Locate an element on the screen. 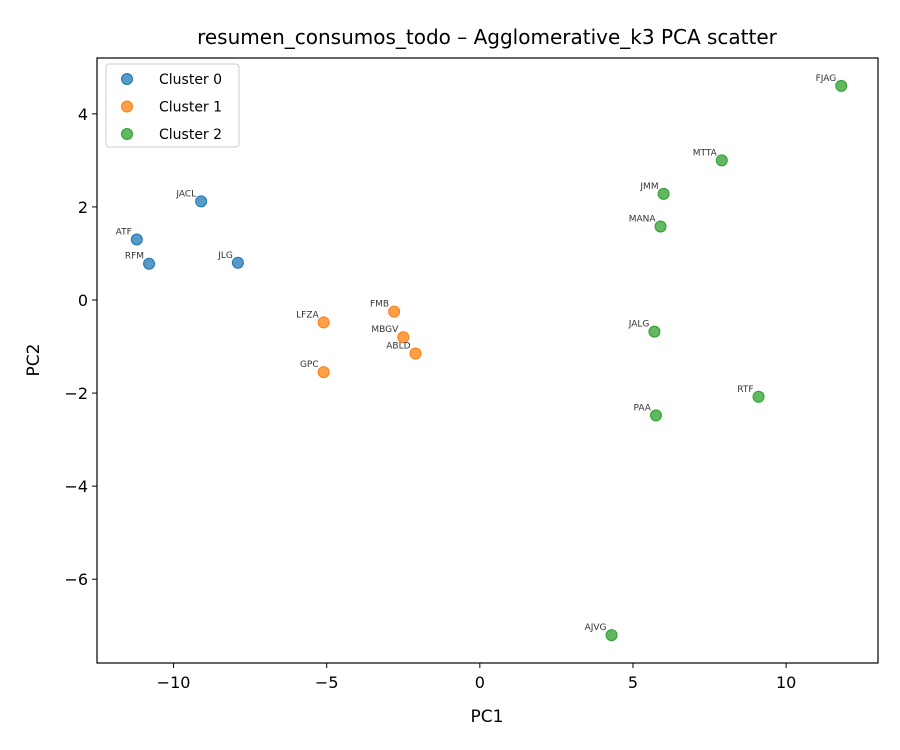 This screenshot has width=900, height=750. point-label: ABLD is located at coordinates (398, 347).